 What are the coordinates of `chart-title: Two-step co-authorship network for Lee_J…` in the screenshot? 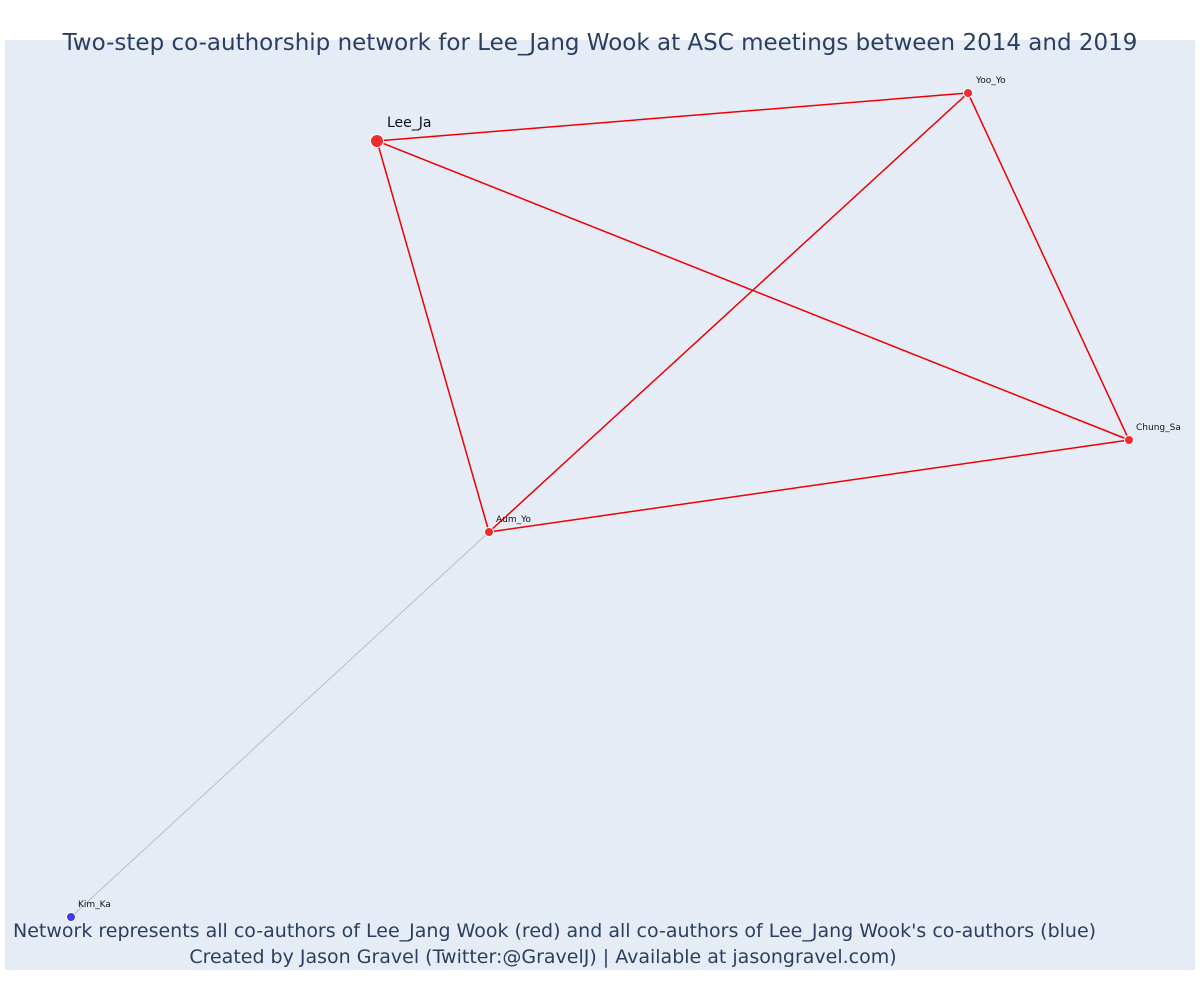 It's located at (600, 43).